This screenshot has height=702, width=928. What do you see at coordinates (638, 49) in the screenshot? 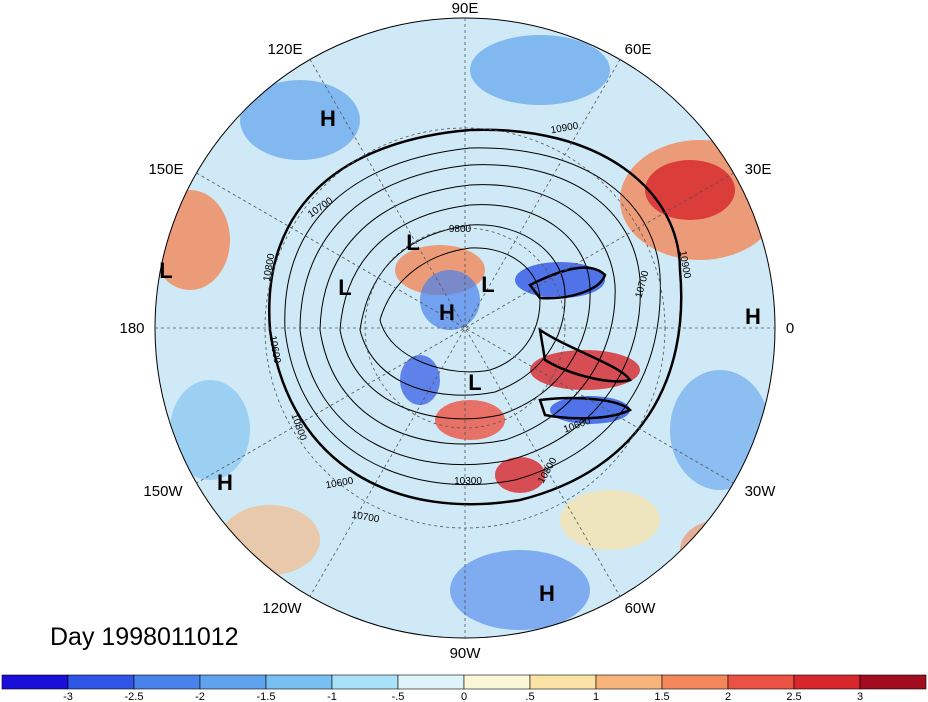
I see `lon-label-60e: 60E` at bounding box center [638, 49].